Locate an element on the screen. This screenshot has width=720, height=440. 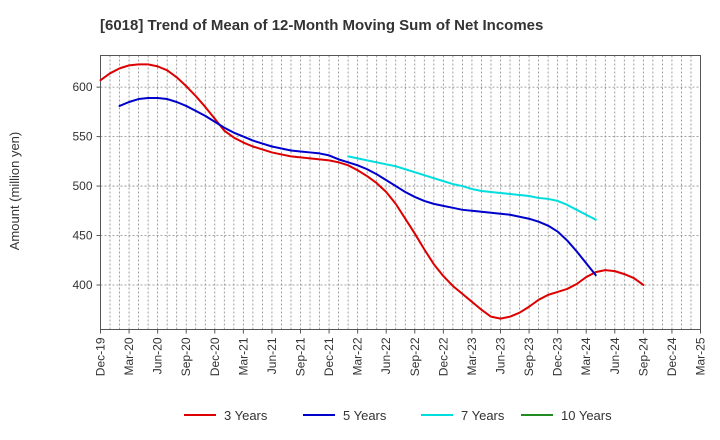
legend-label-10-years: 10 Years is located at coordinates (586, 415).